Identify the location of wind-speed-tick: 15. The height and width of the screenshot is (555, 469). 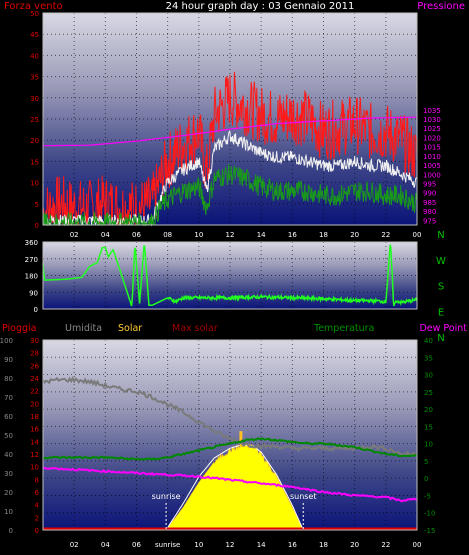
(34, 162).